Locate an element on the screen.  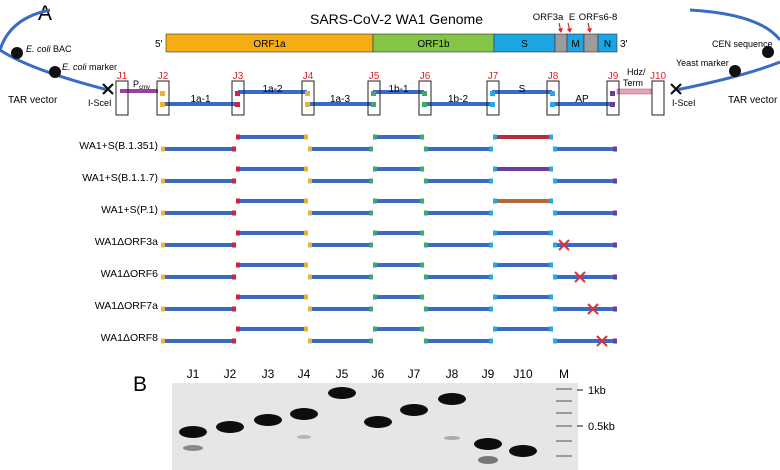
junction-label: J2 is located at coordinates (163, 76).